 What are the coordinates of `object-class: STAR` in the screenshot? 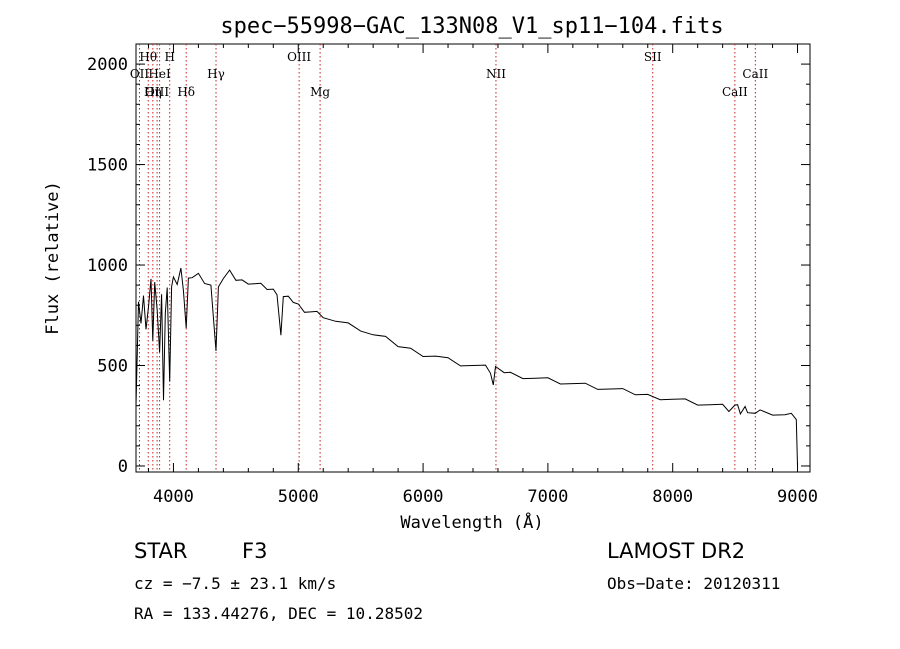 It's located at (160, 551).